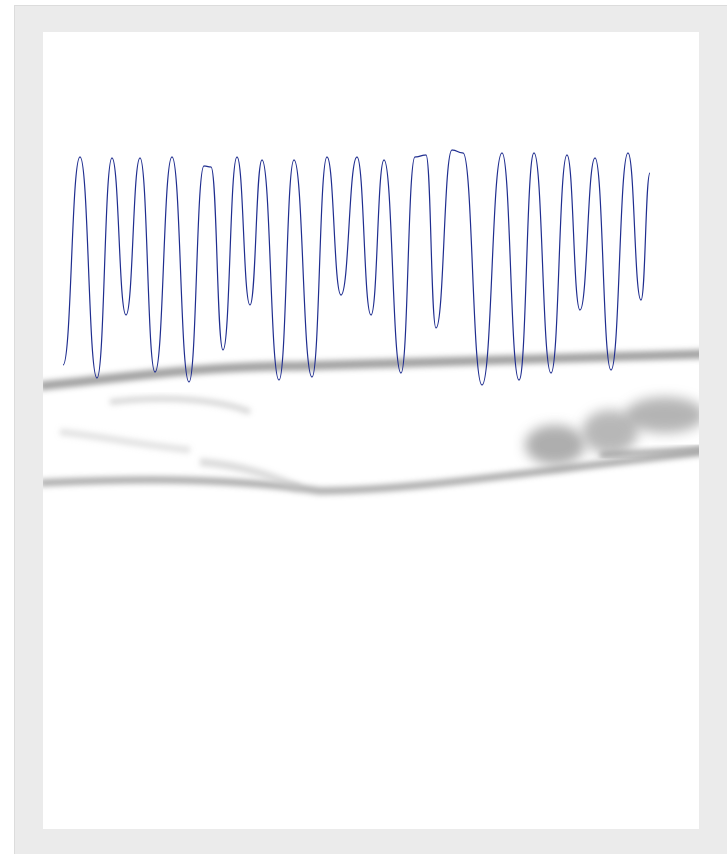 The image size is (727, 854). I want to click on vessel-upper-wall, so click(371, 370).